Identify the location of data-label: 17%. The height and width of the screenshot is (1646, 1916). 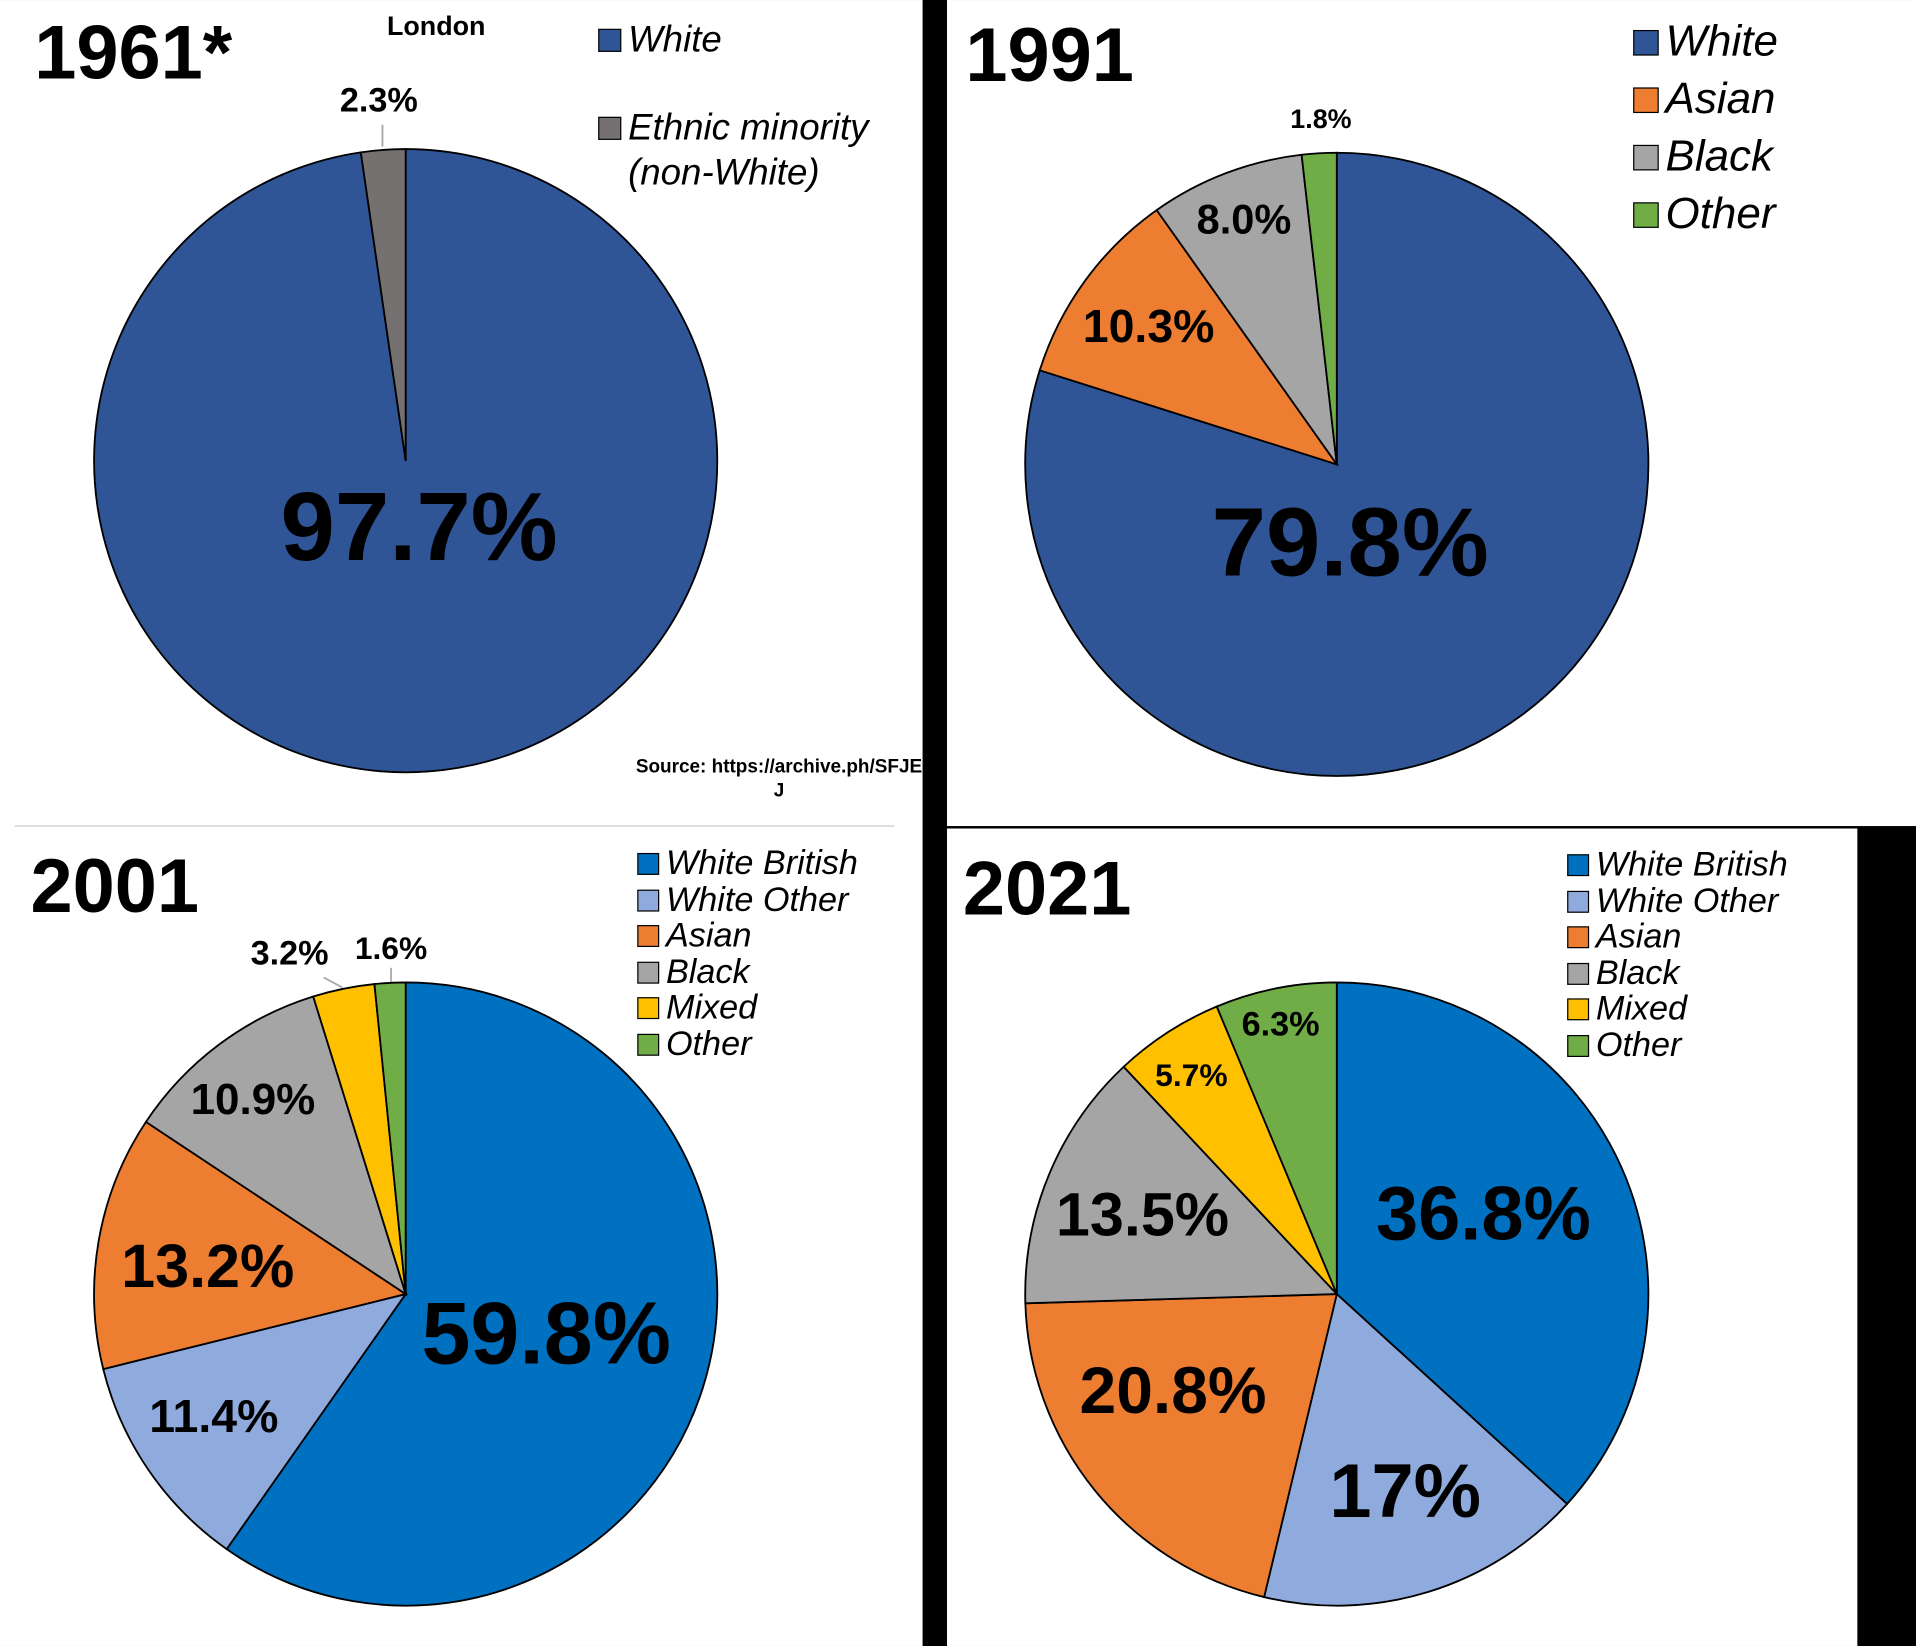
(1405, 1491).